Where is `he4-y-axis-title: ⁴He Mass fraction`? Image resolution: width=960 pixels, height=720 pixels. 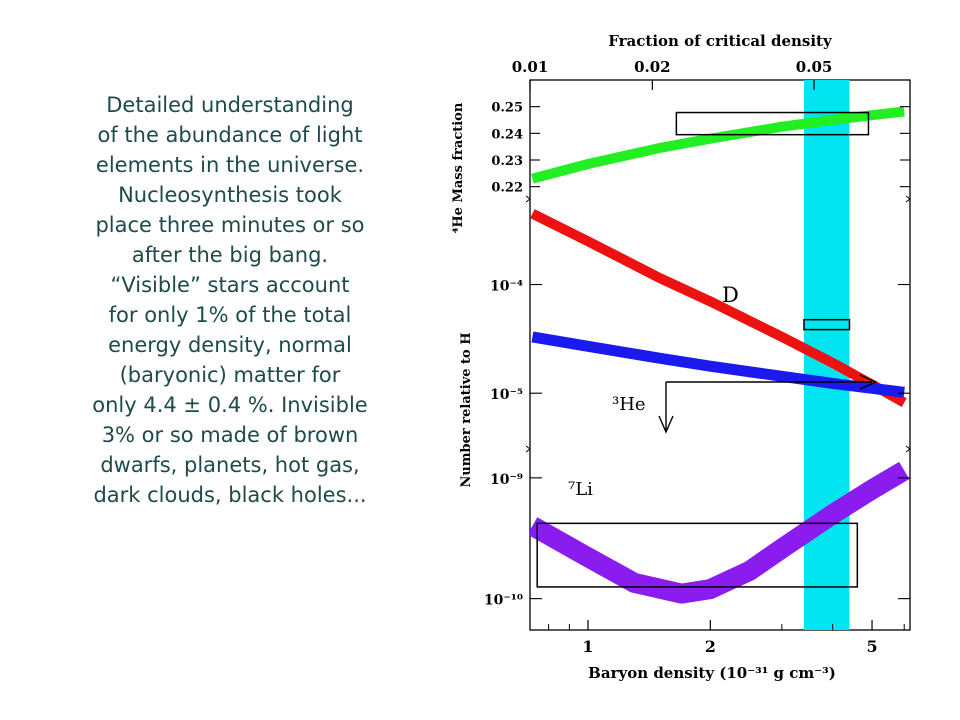 he4-y-axis-title: ⁴He Mass fraction is located at coordinates (458, 167).